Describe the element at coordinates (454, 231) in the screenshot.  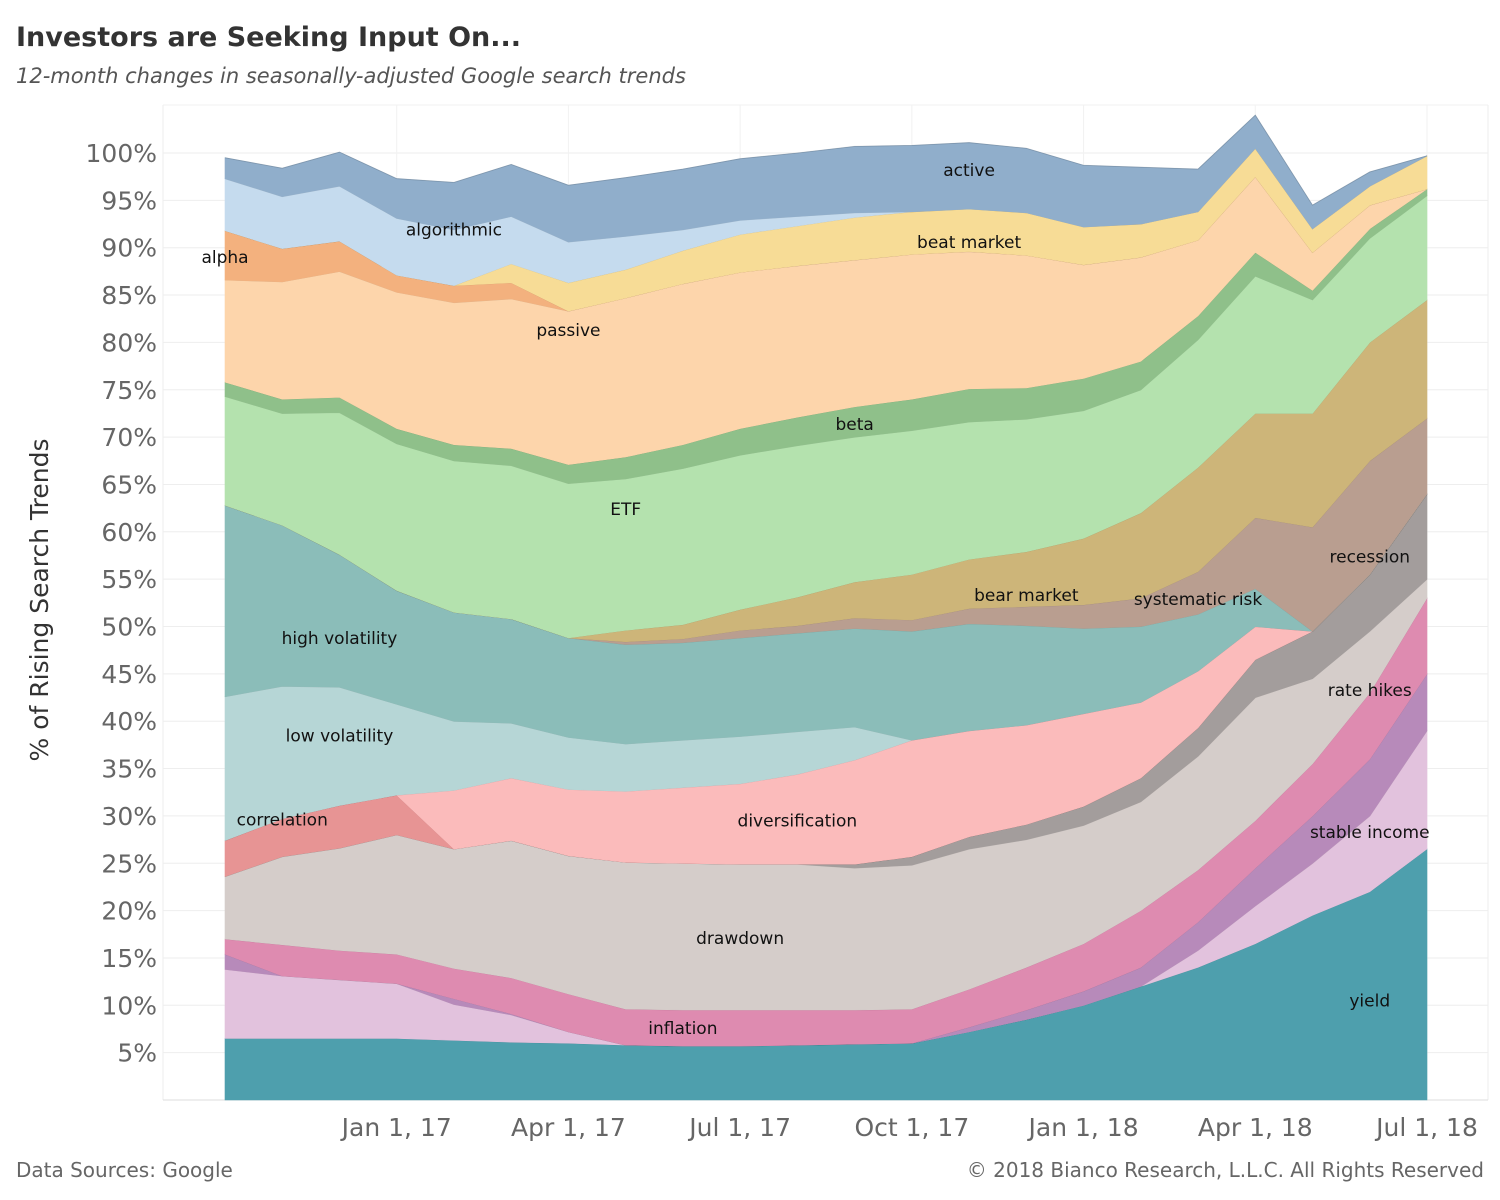
I see `series-label-algorithmic: algorithmic` at that location.